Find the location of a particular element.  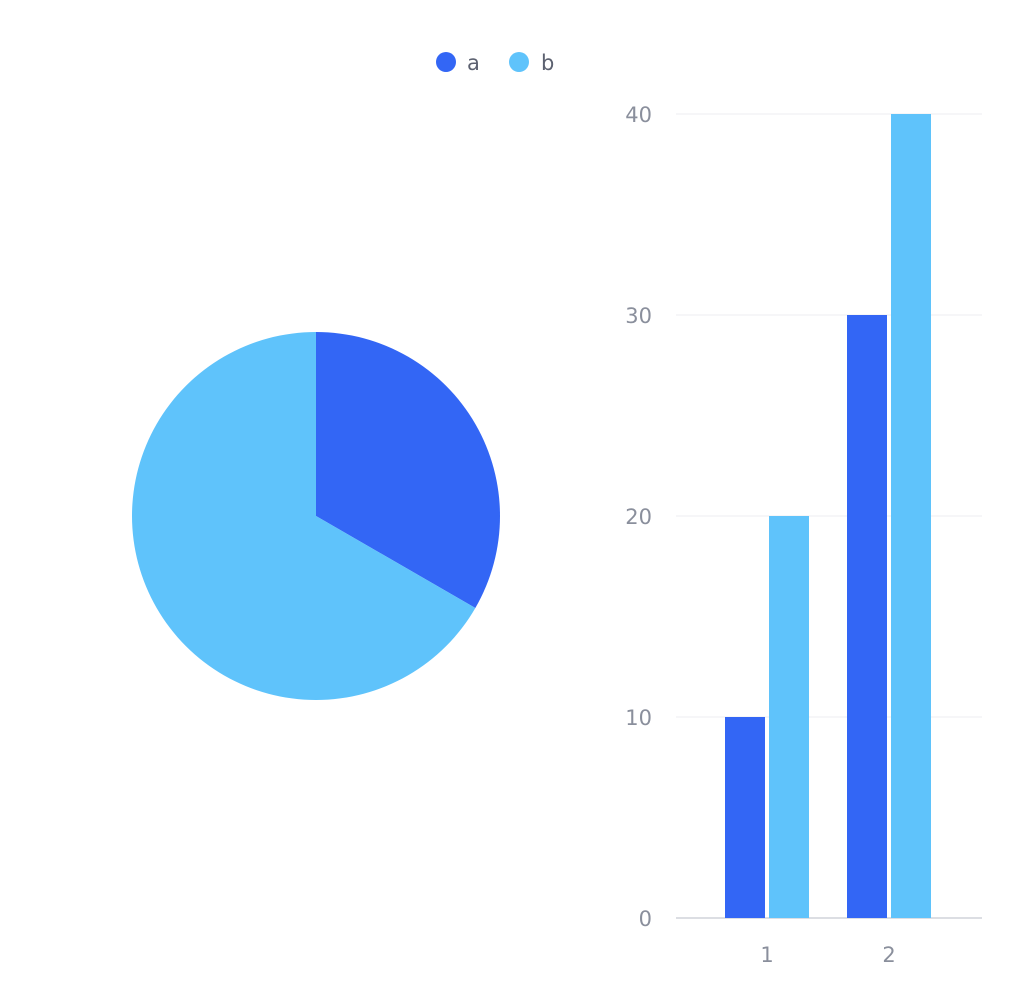

y-axis-ticks: 0 10 20 30 40 is located at coordinates (638, 517).